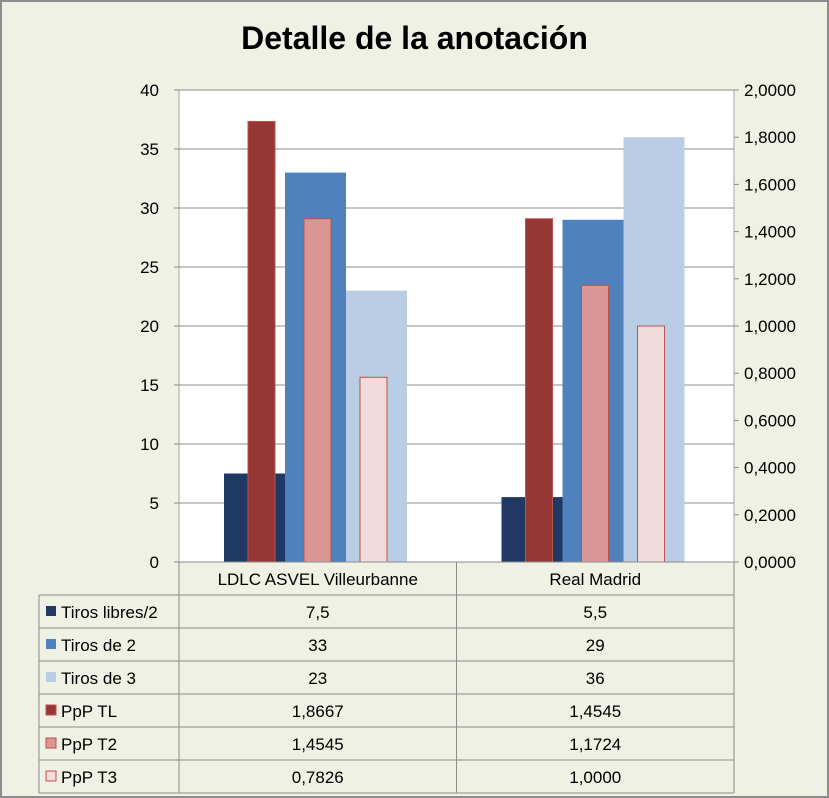  Describe the element at coordinates (149, 90) in the screenshot. I see `y-left-tick-label: 40` at that location.